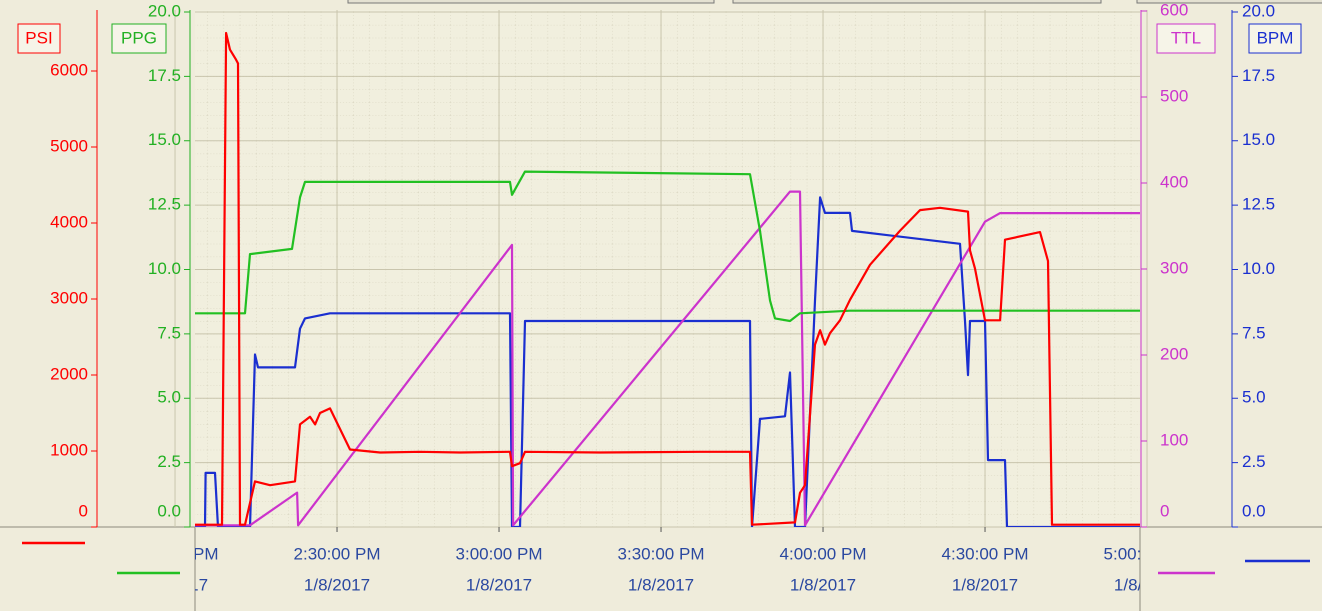 The image size is (1322, 611). What do you see at coordinates (337, 553) in the screenshot?
I see `x-tick-label: 2:30:00 PM` at bounding box center [337, 553].